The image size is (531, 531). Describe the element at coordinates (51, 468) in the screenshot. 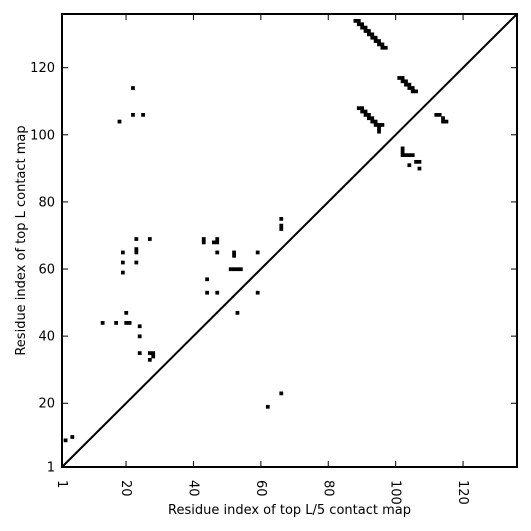

I see `y-tick-label: 1` at that location.